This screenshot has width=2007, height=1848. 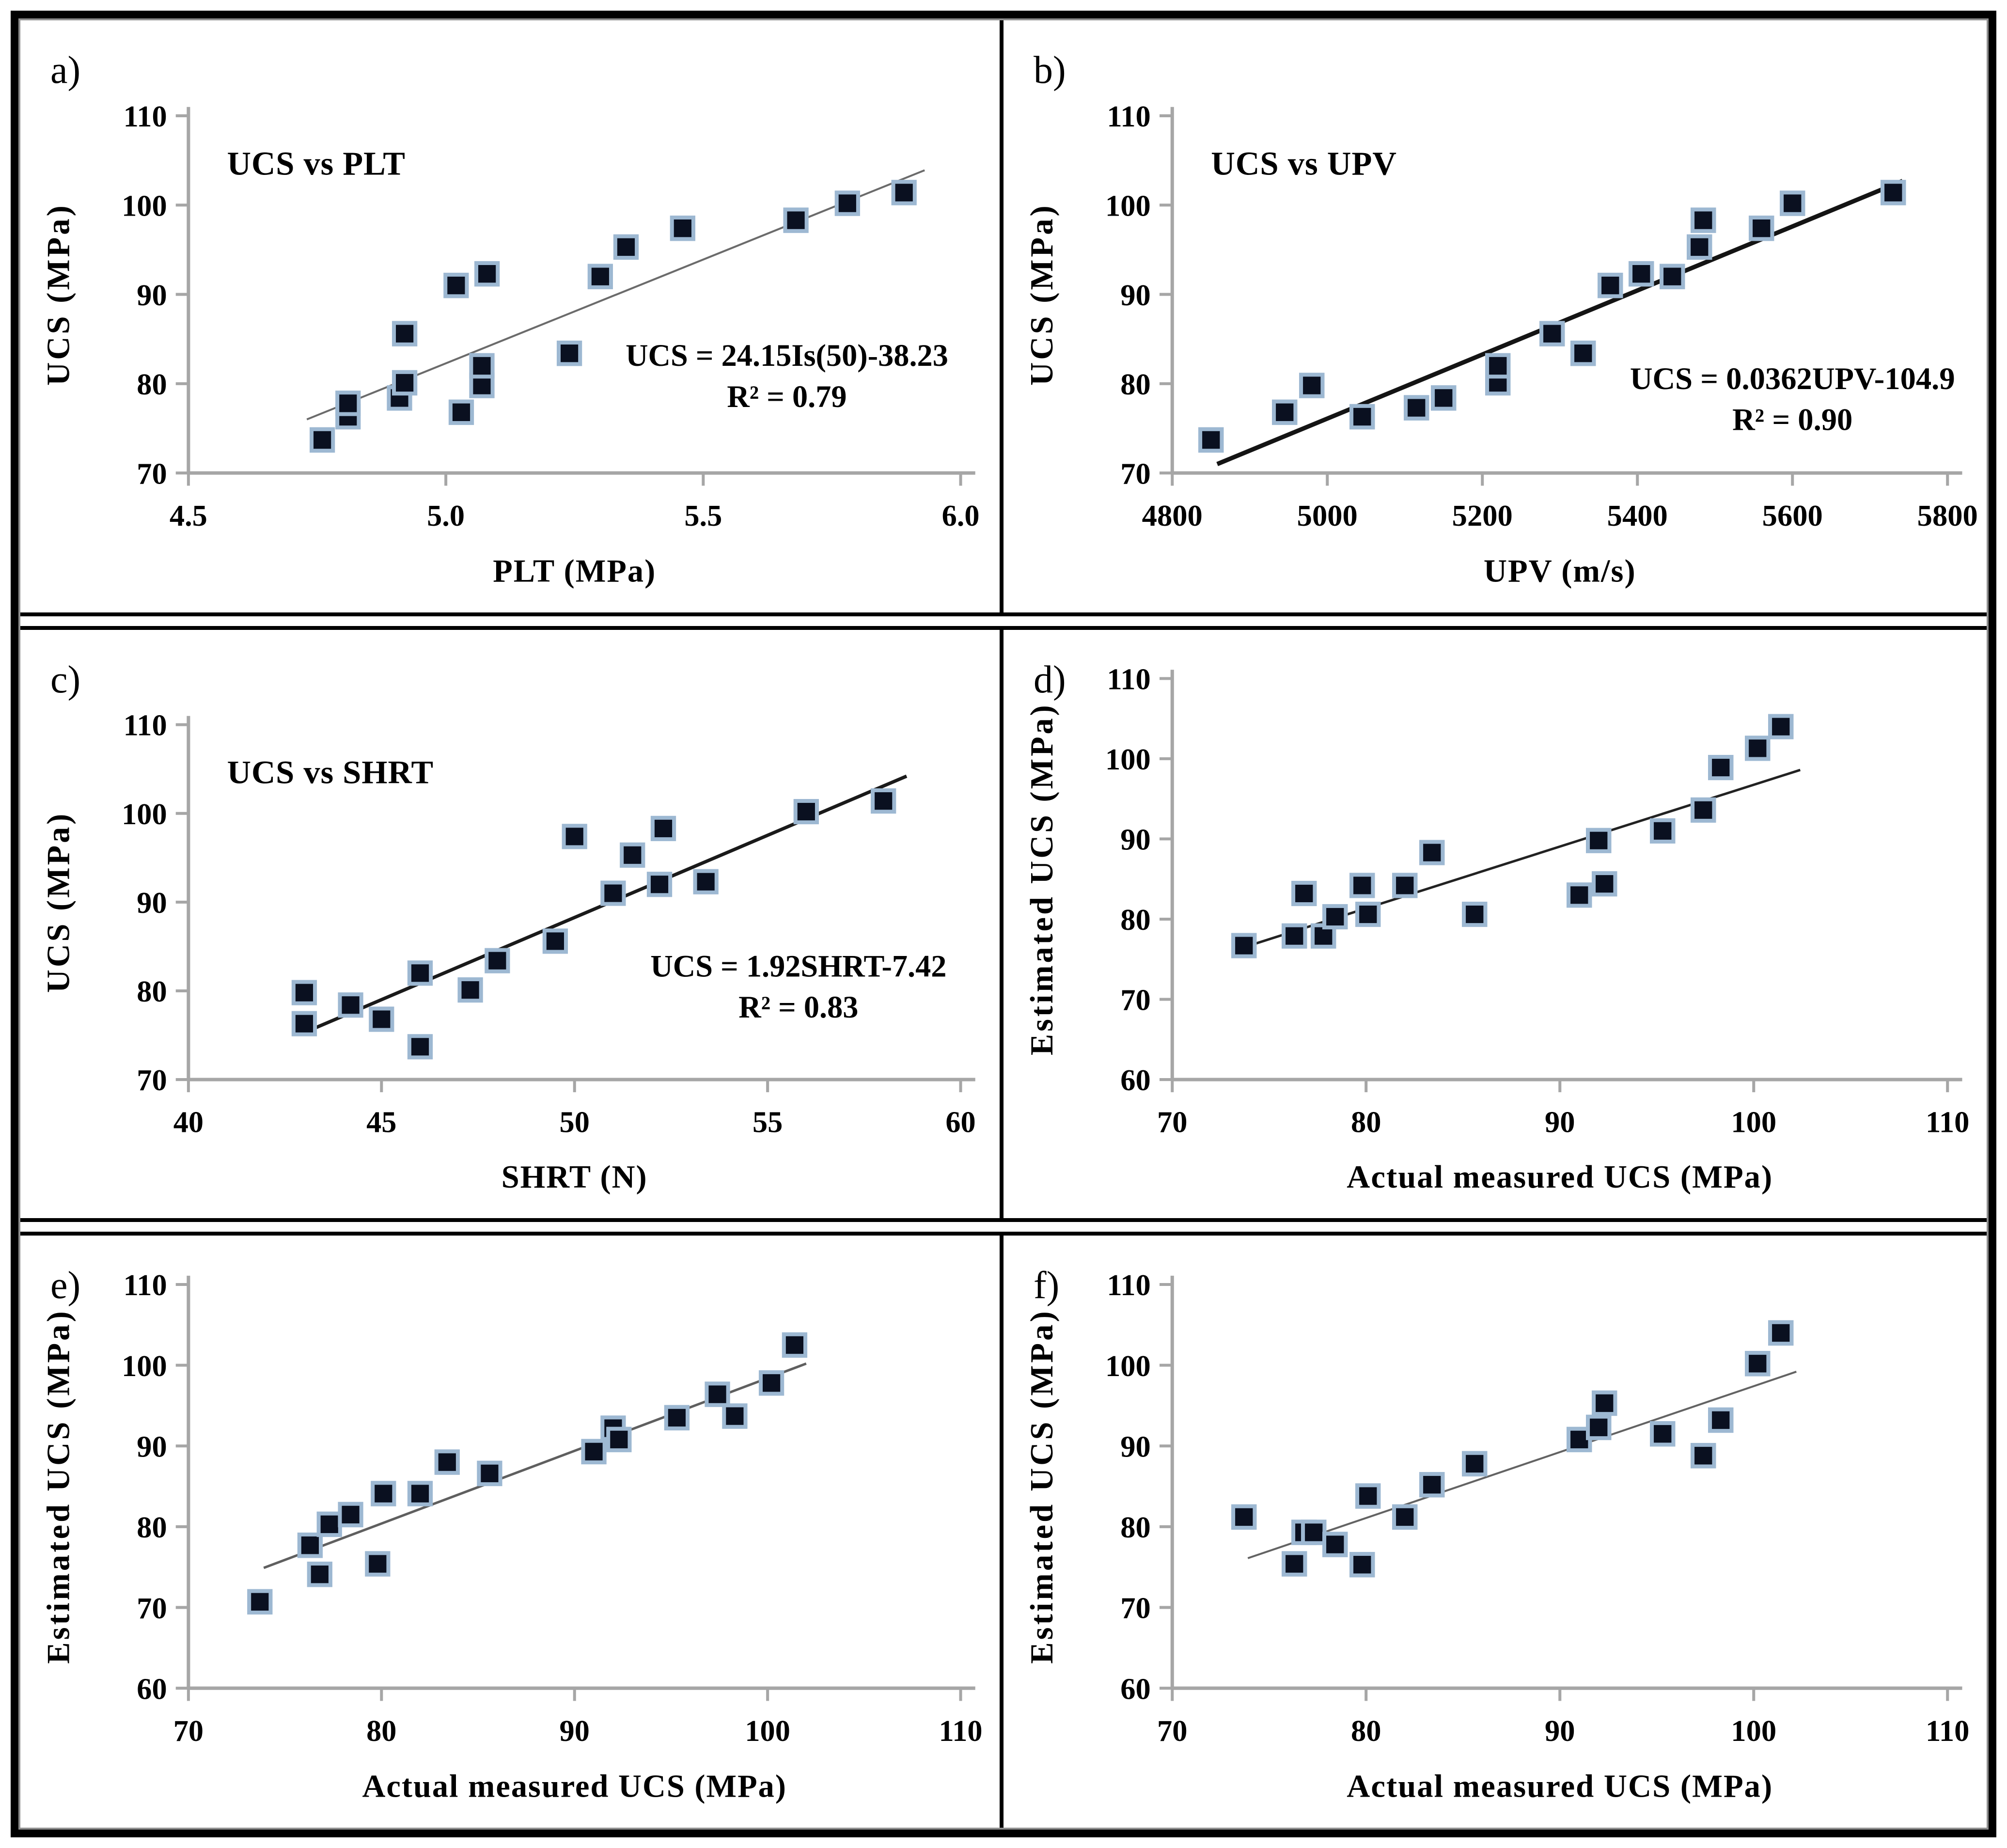 What do you see at coordinates (1482, 515) in the screenshot?
I see `x-tick-label: 5200` at bounding box center [1482, 515].